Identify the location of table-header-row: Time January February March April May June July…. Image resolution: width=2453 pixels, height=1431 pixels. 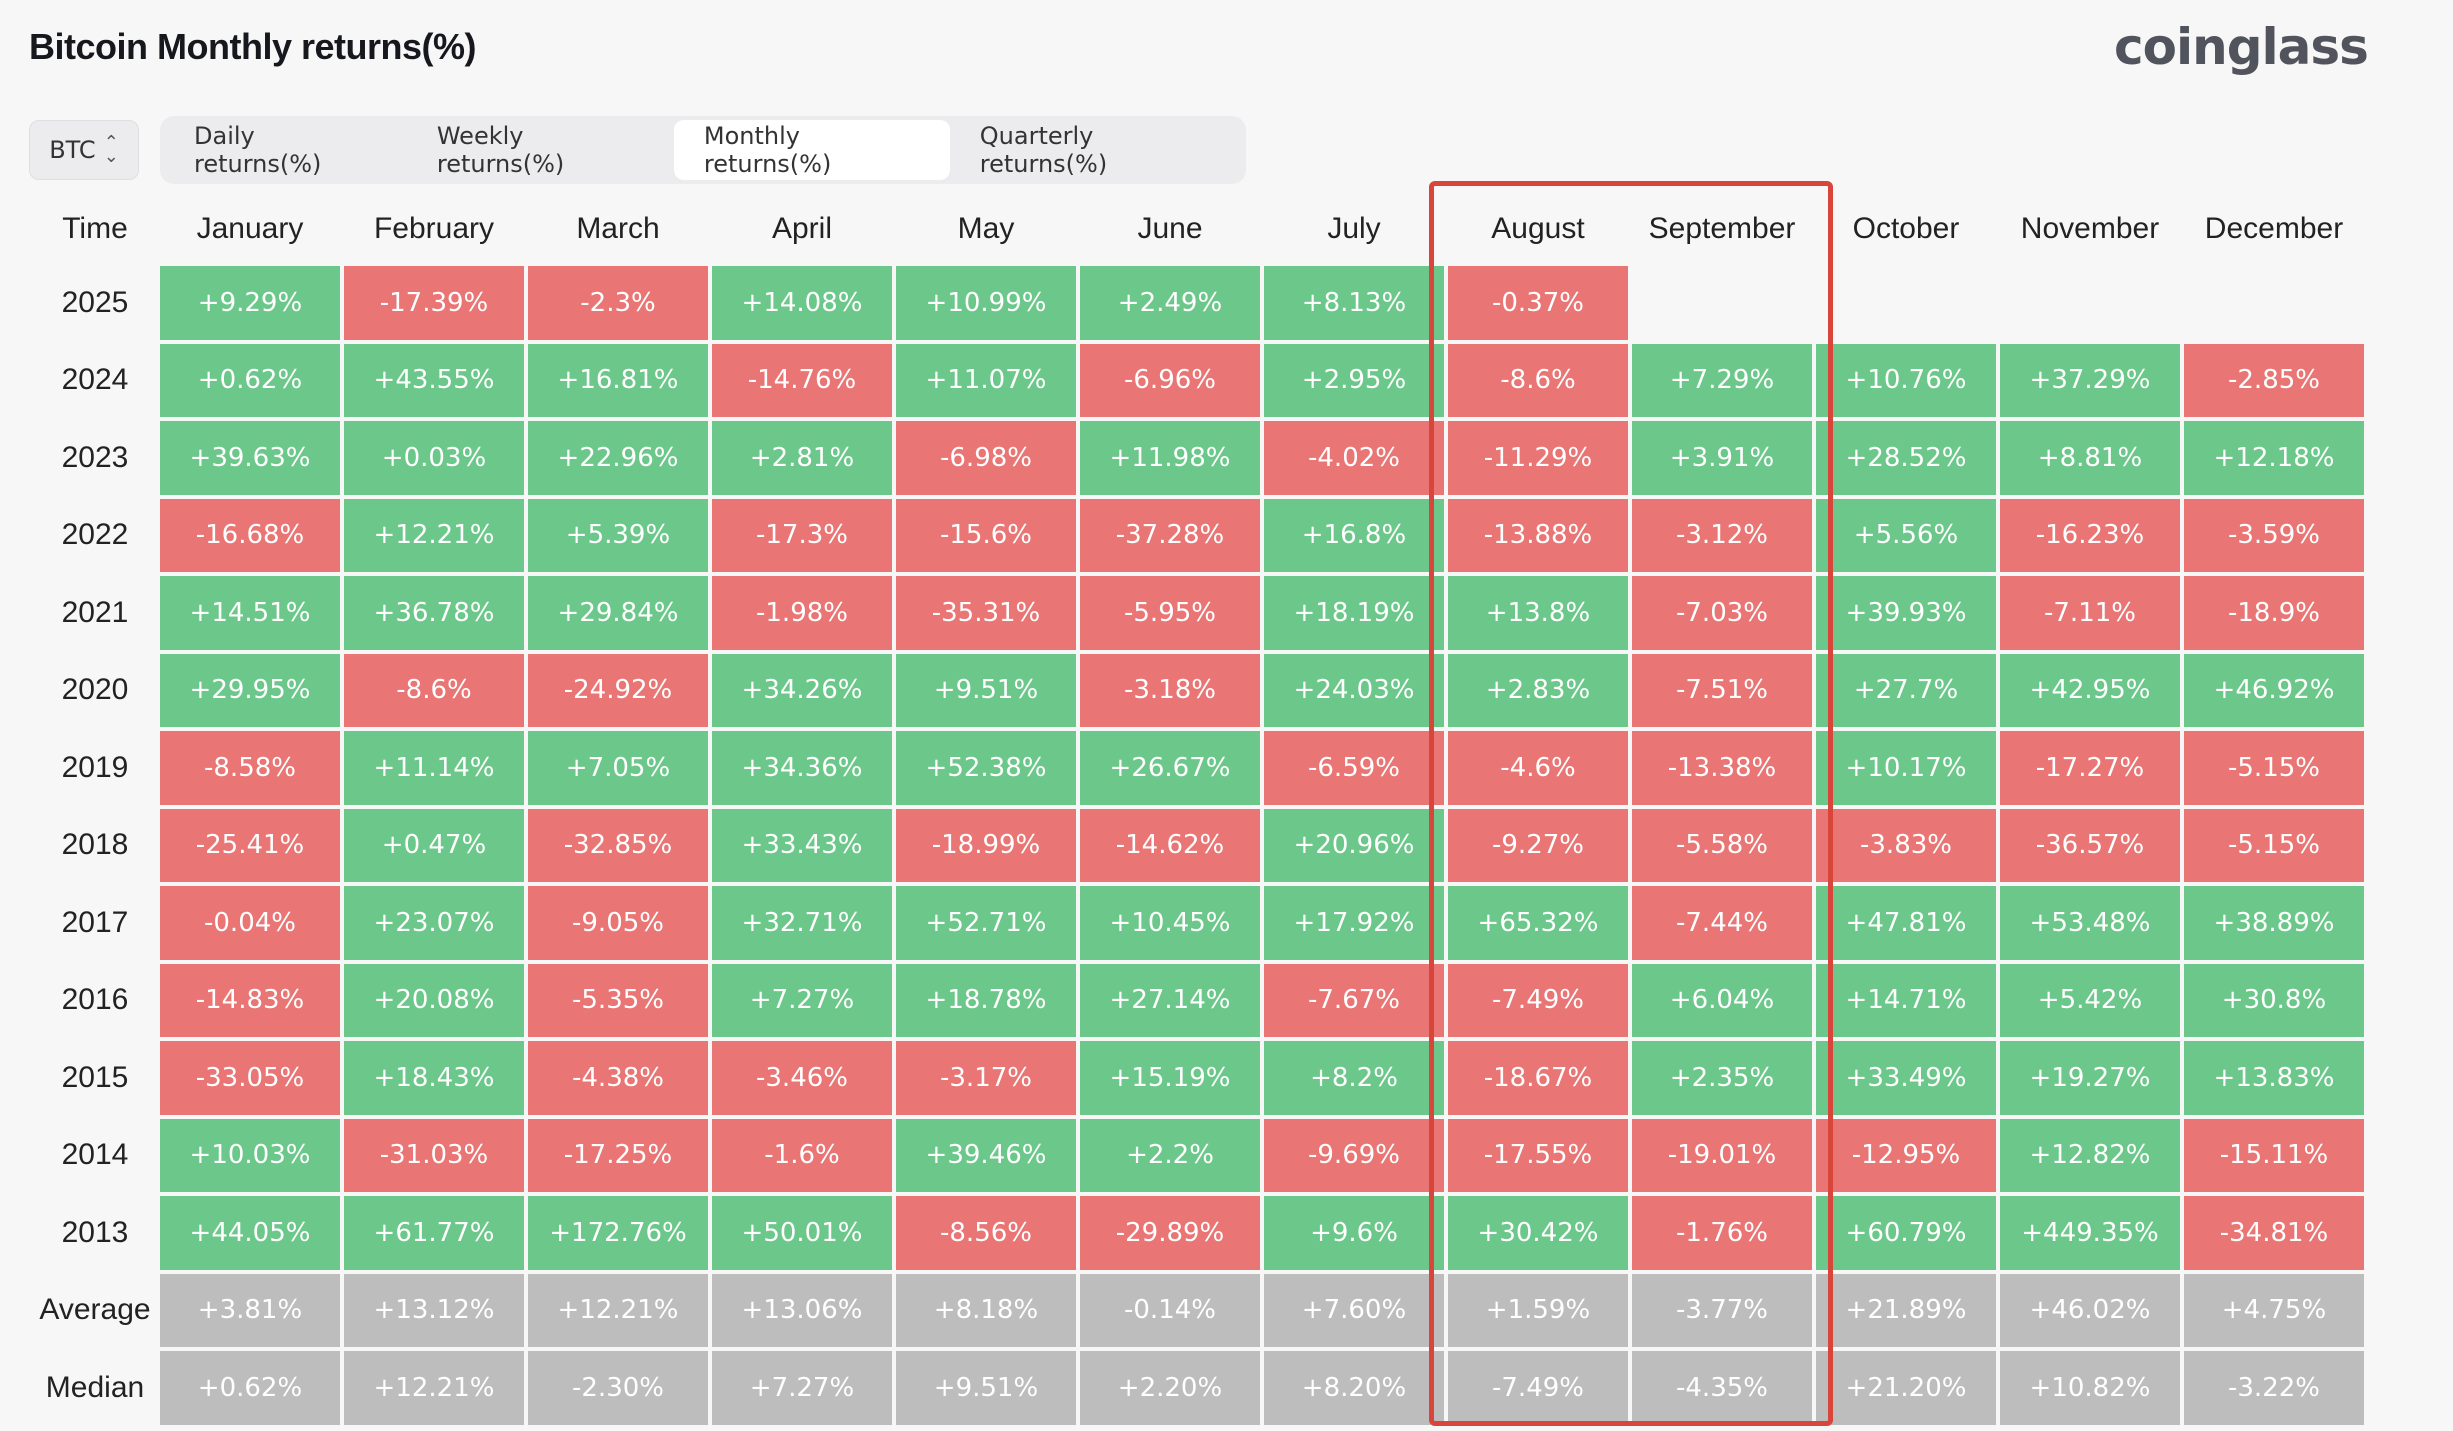
(1199, 229).